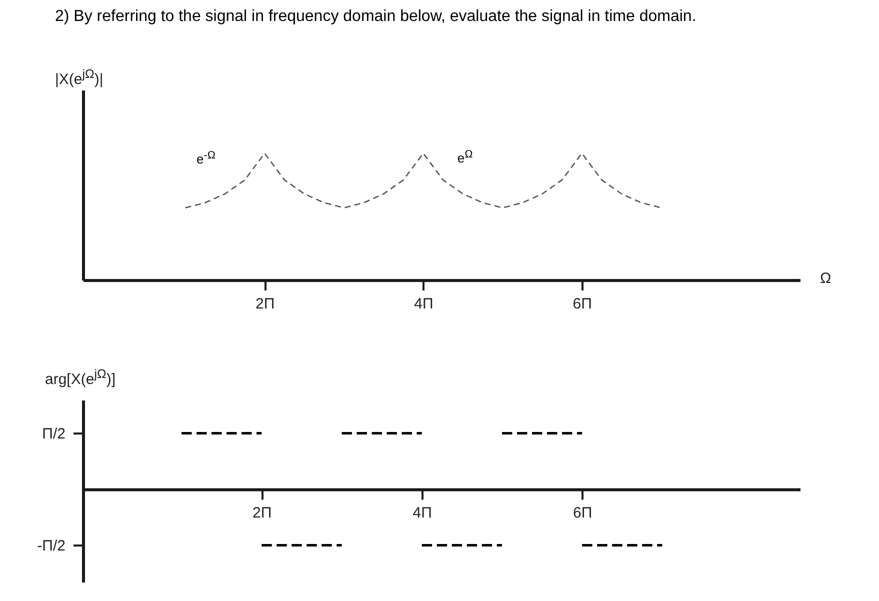 The width and height of the screenshot is (879, 601). I want to click on y-tick-label: Π/2, so click(54, 434).